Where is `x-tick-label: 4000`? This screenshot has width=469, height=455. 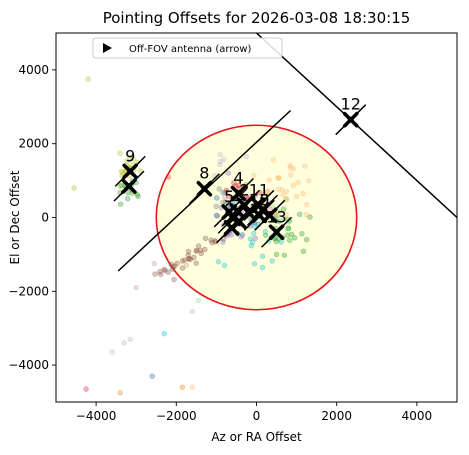
x-tick-label: 4000 is located at coordinates (417, 416).